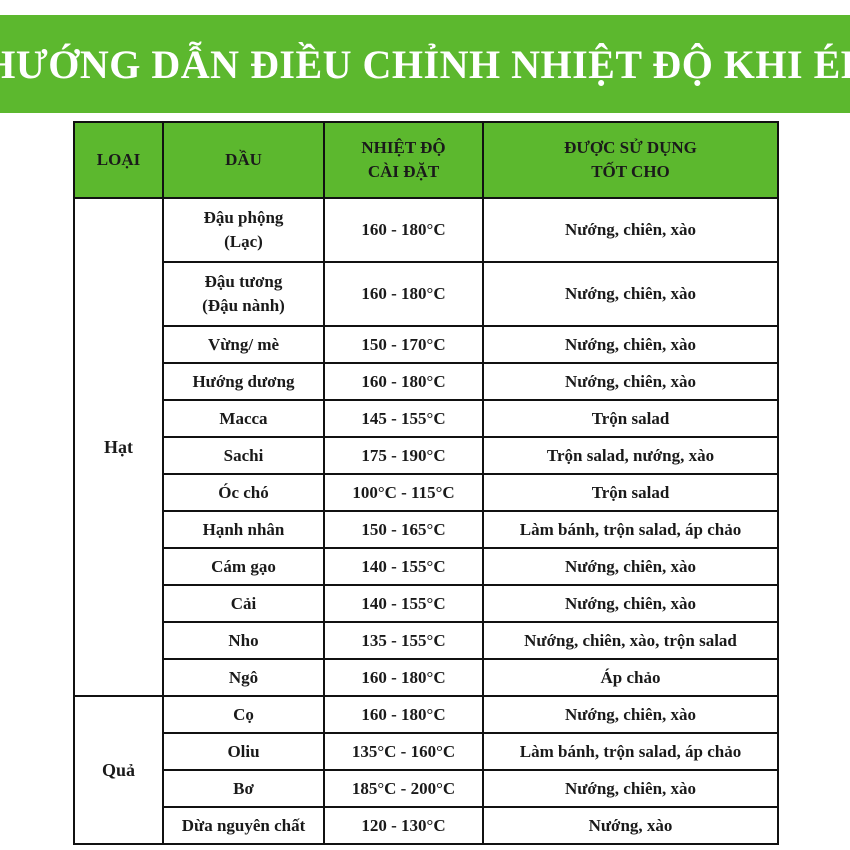 The width and height of the screenshot is (850, 850). I want to click on oil-name: Dừa nguyên chất, so click(243, 825).